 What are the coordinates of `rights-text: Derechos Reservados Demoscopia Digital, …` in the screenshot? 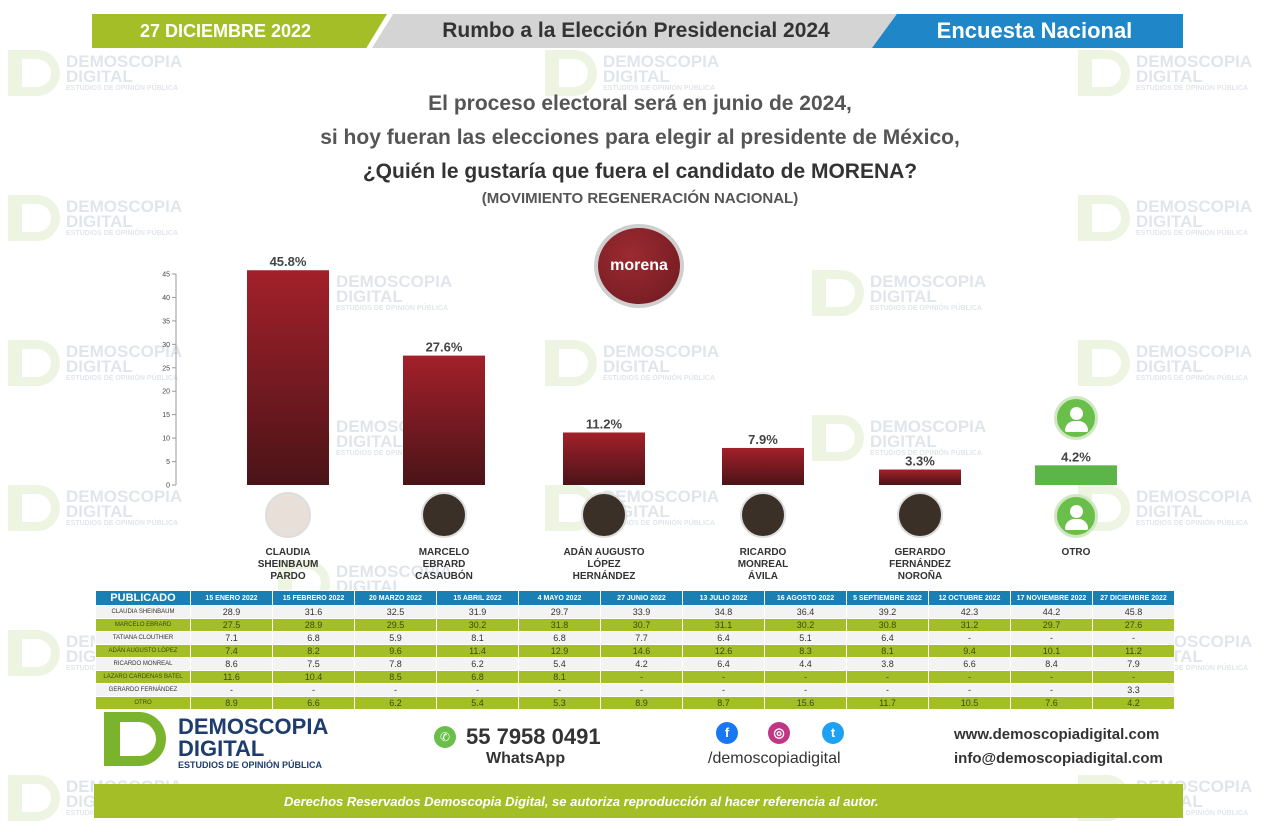 It's located at (581, 801).